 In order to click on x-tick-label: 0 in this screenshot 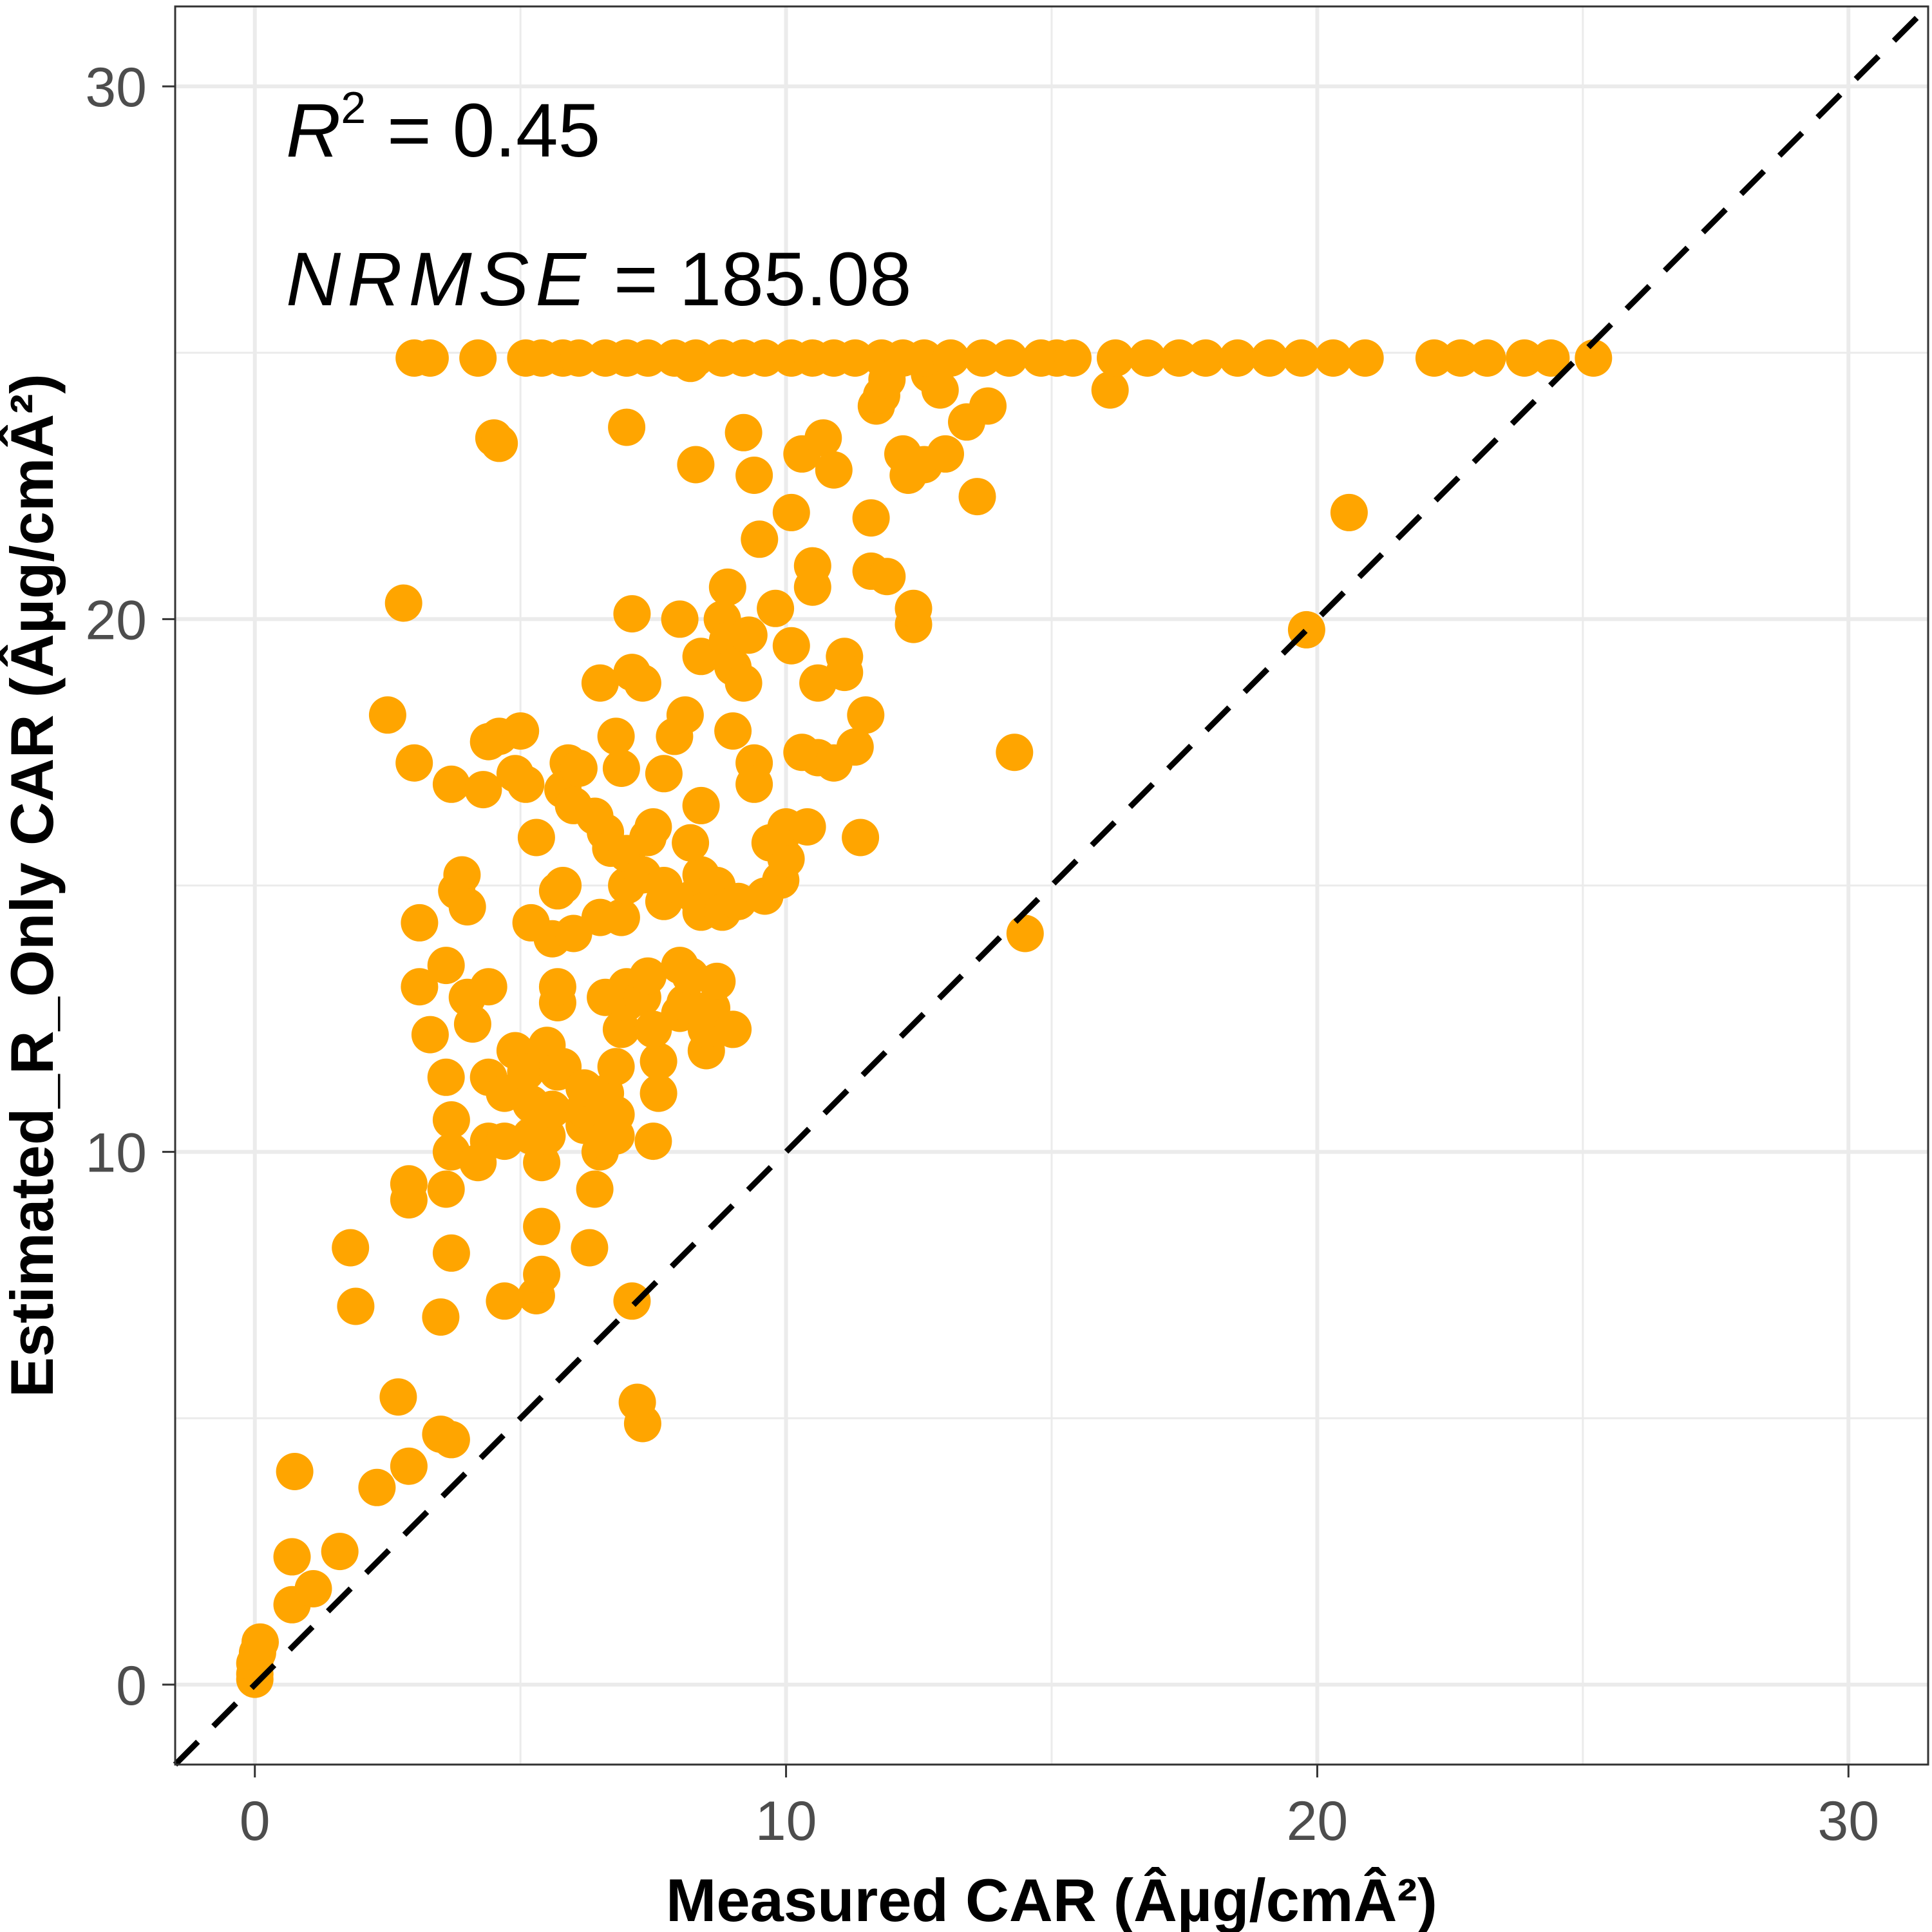, I will do `click(255, 1821)`.